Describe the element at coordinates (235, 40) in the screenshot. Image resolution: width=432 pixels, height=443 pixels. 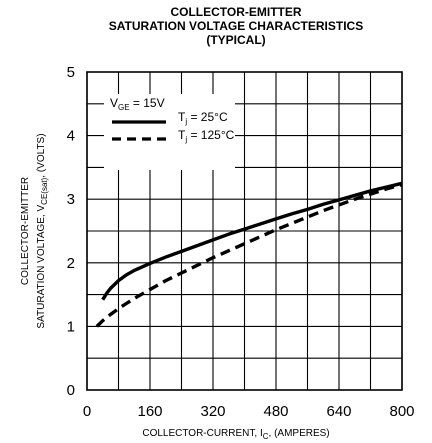
I see `chart-title-line-3: (TYPICAL)` at that location.